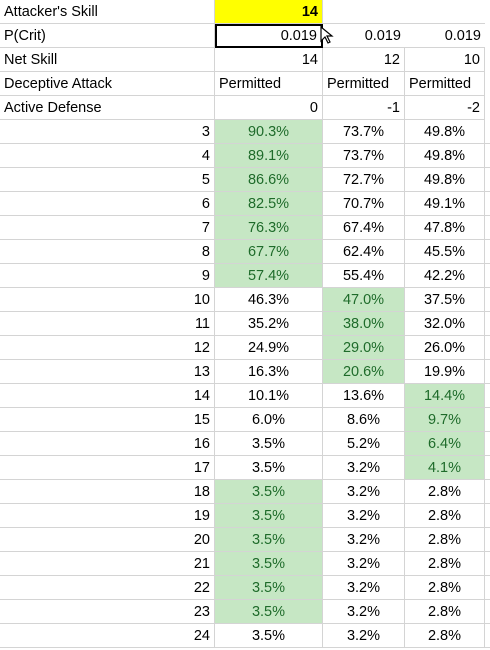 Image resolution: width=490 pixels, height=650 pixels. Describe the element at coordinates (364, 60) in the screenshot. I see `cell-net-skill-c: 12` at that location.